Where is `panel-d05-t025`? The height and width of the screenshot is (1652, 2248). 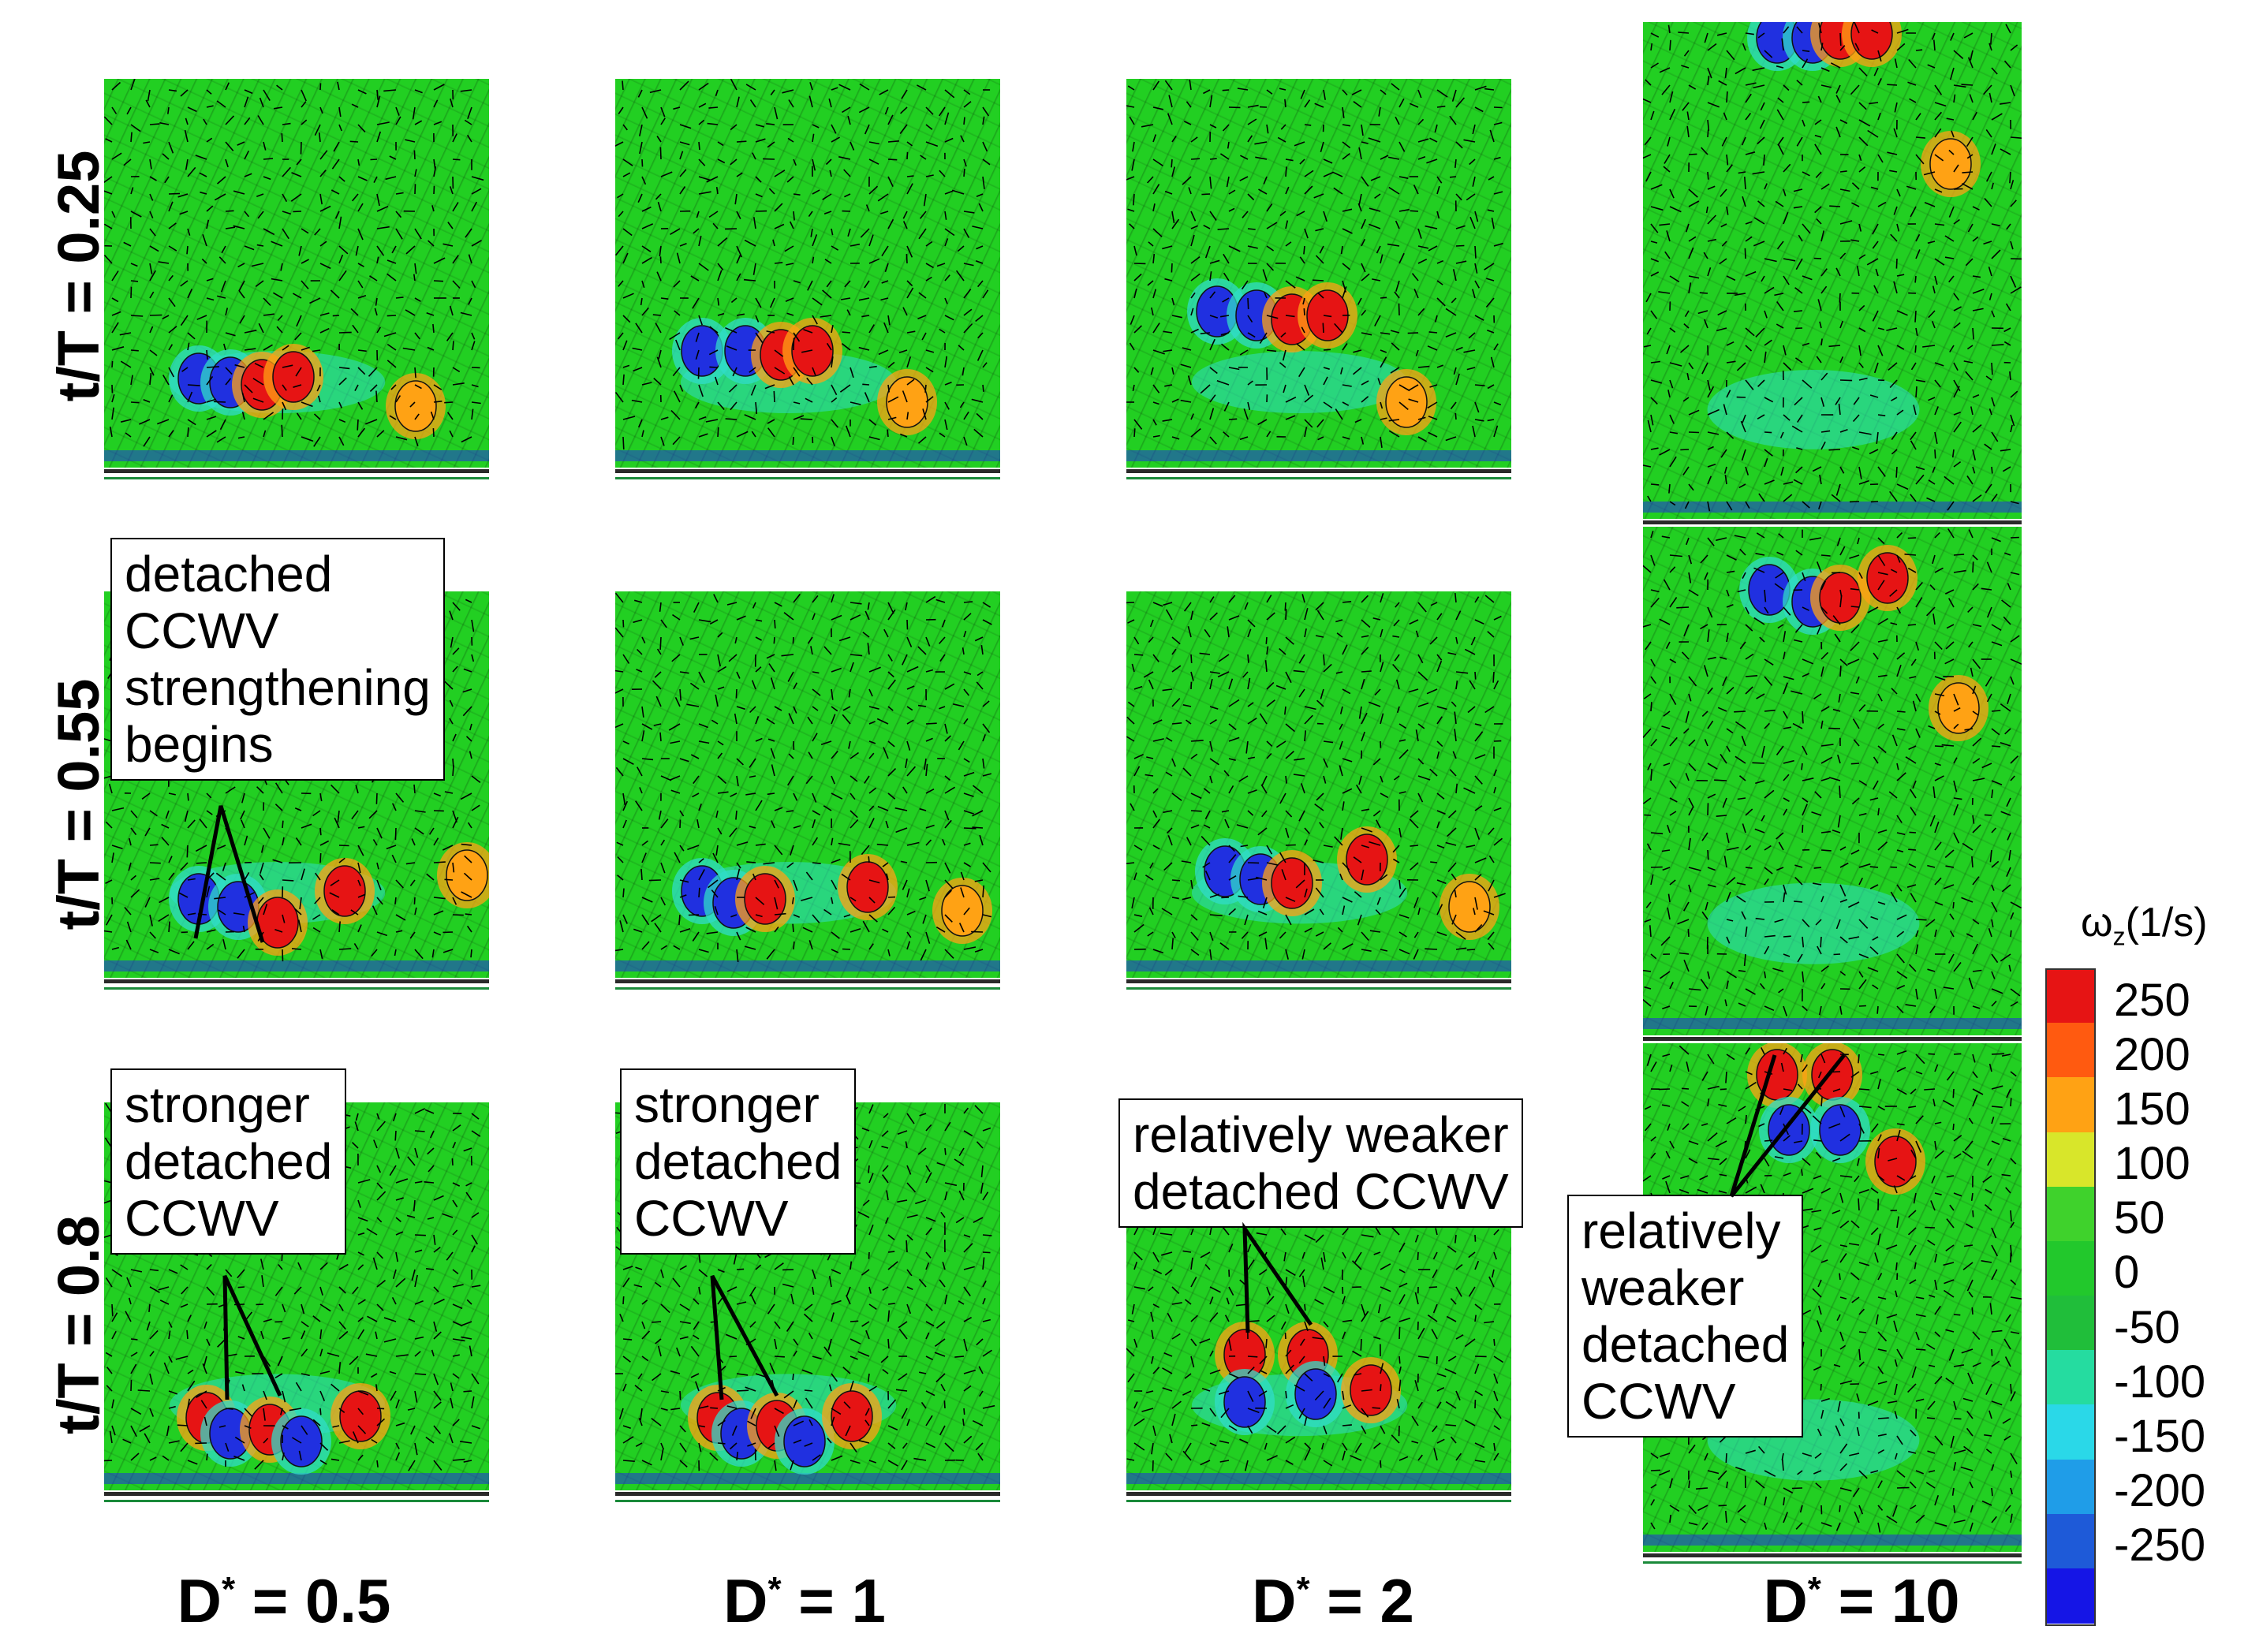
panel-d05-t025 is located at coordinates (297, 273).